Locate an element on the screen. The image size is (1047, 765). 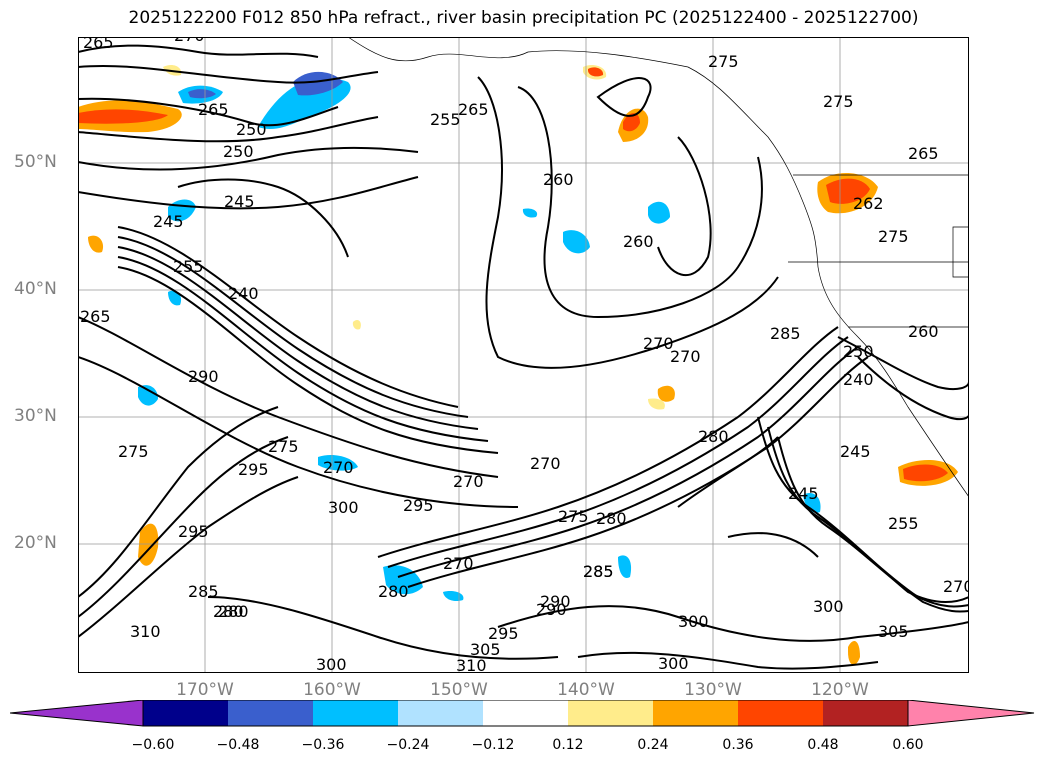
colorbar-tick-label: 0.12 is located at coordinates (568, 745).